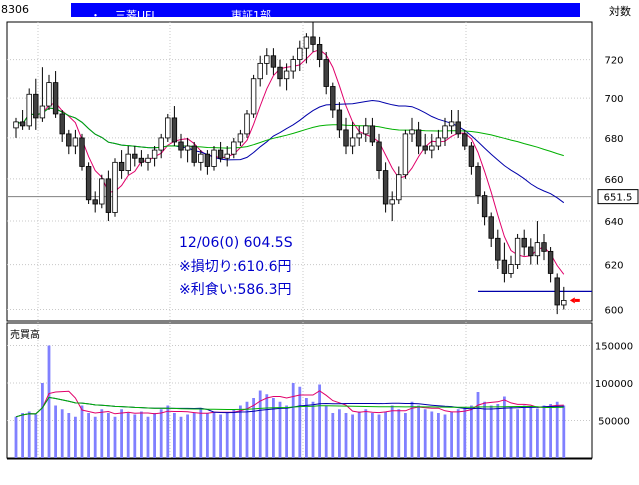 The image size is (639, 485). Describe the element at coordinates (614, 422) in the screenshot. I see `volume-tick-label: 50000` at that location.